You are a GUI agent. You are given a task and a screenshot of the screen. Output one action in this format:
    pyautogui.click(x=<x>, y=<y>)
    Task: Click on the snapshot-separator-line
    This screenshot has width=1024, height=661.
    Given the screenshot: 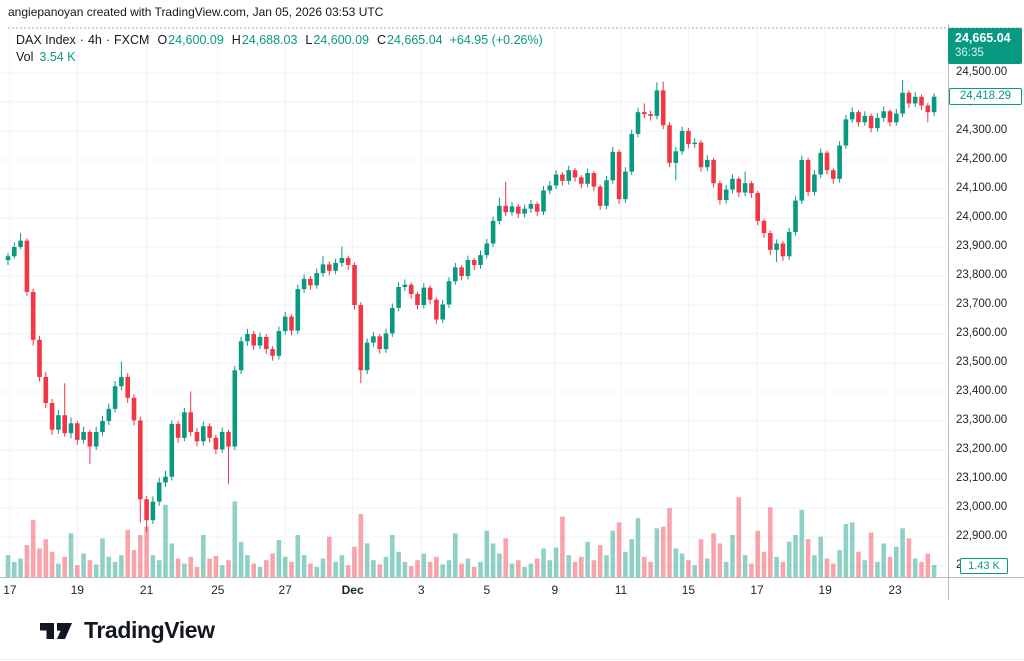 What is the action you would take?
    pyautogui.click(x=515, y=28)
    